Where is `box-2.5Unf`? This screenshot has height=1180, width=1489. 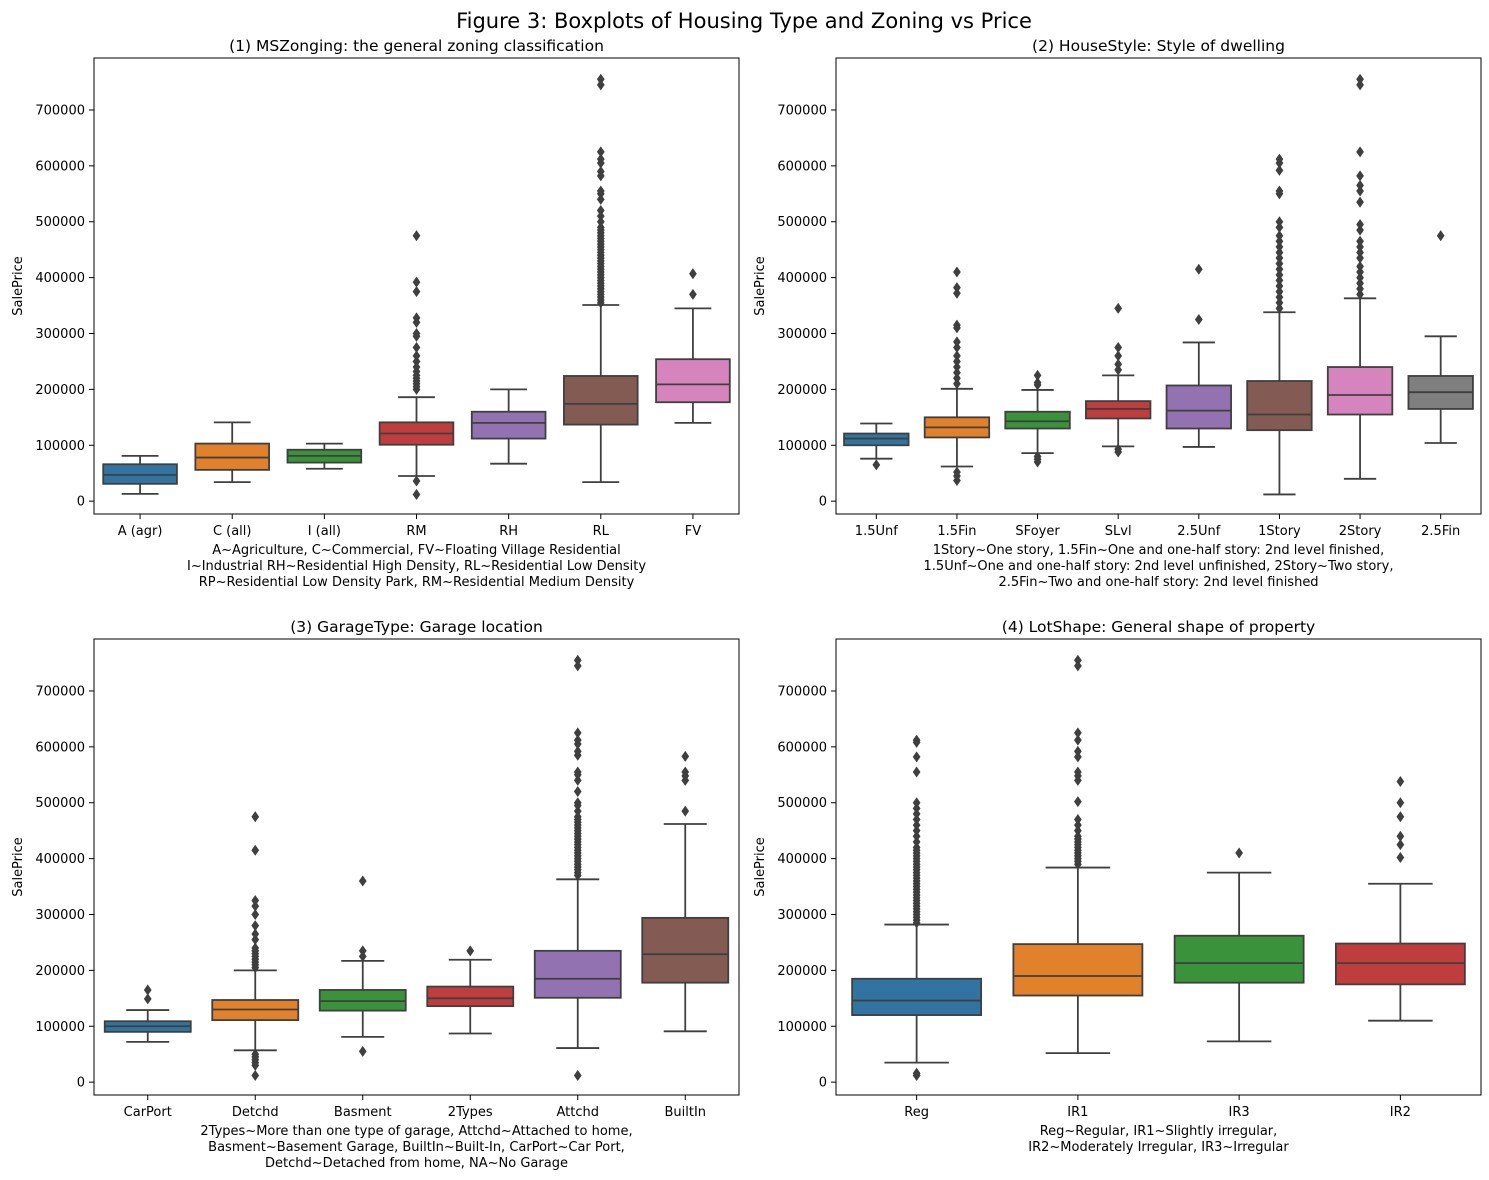
box-2.5Unf is located at coordinates (1198, 355).